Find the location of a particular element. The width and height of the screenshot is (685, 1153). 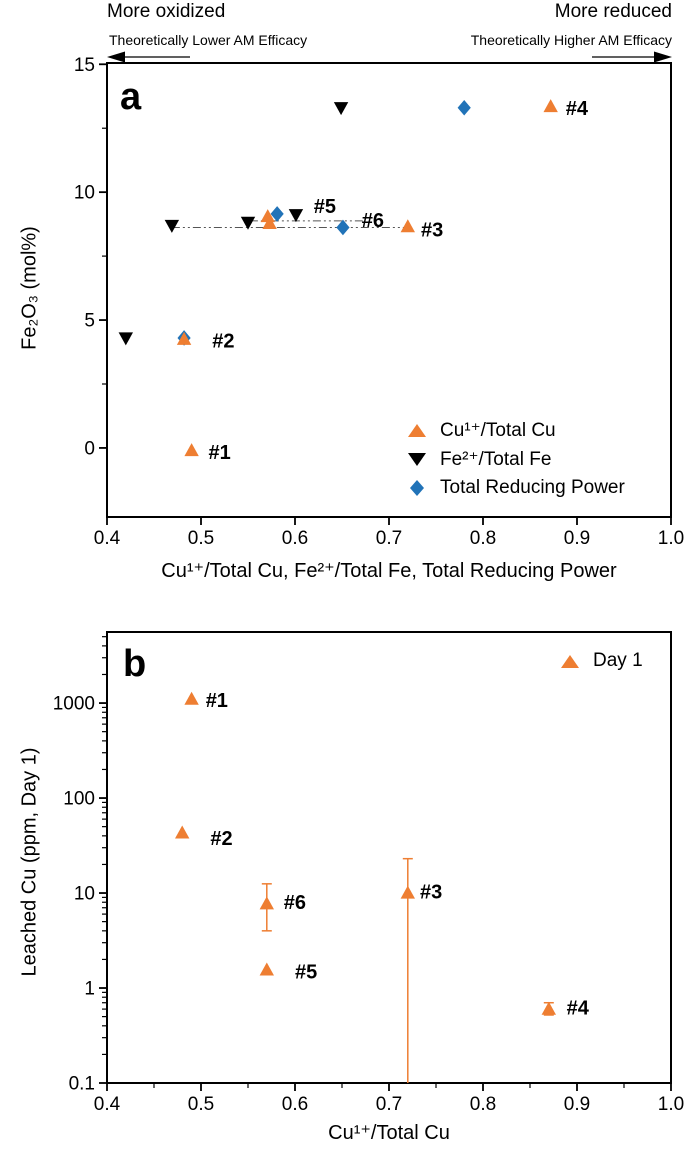

svg-text: 0.1 is located at coordinates (82, 1084).